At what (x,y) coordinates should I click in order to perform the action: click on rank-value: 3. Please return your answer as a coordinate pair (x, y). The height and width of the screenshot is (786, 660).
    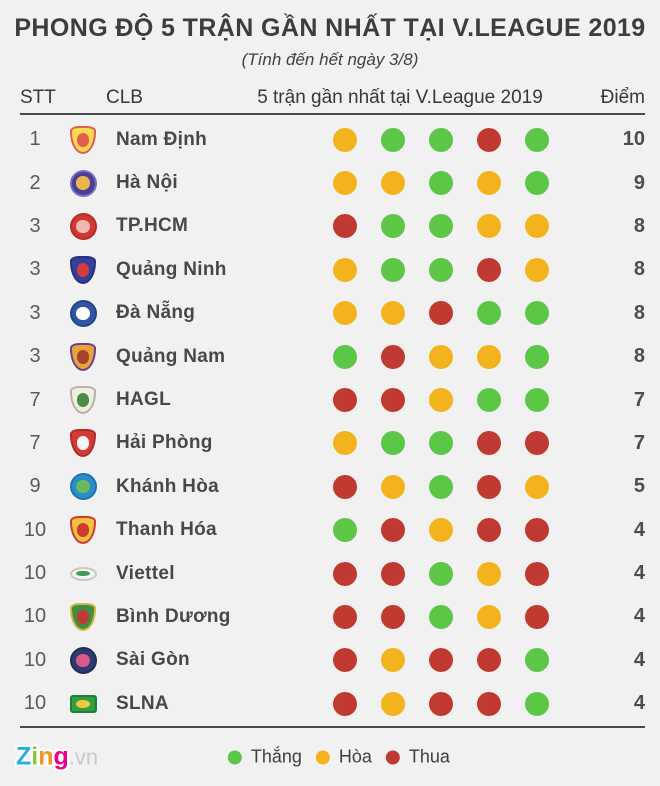
    Looking at the image, I should click on (35, 312).